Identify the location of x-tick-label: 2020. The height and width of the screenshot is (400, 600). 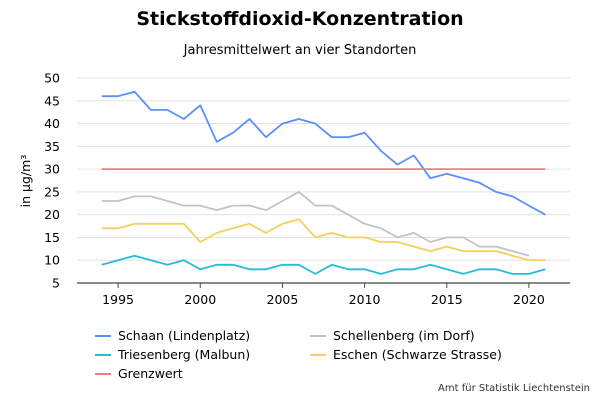
(529, 299).